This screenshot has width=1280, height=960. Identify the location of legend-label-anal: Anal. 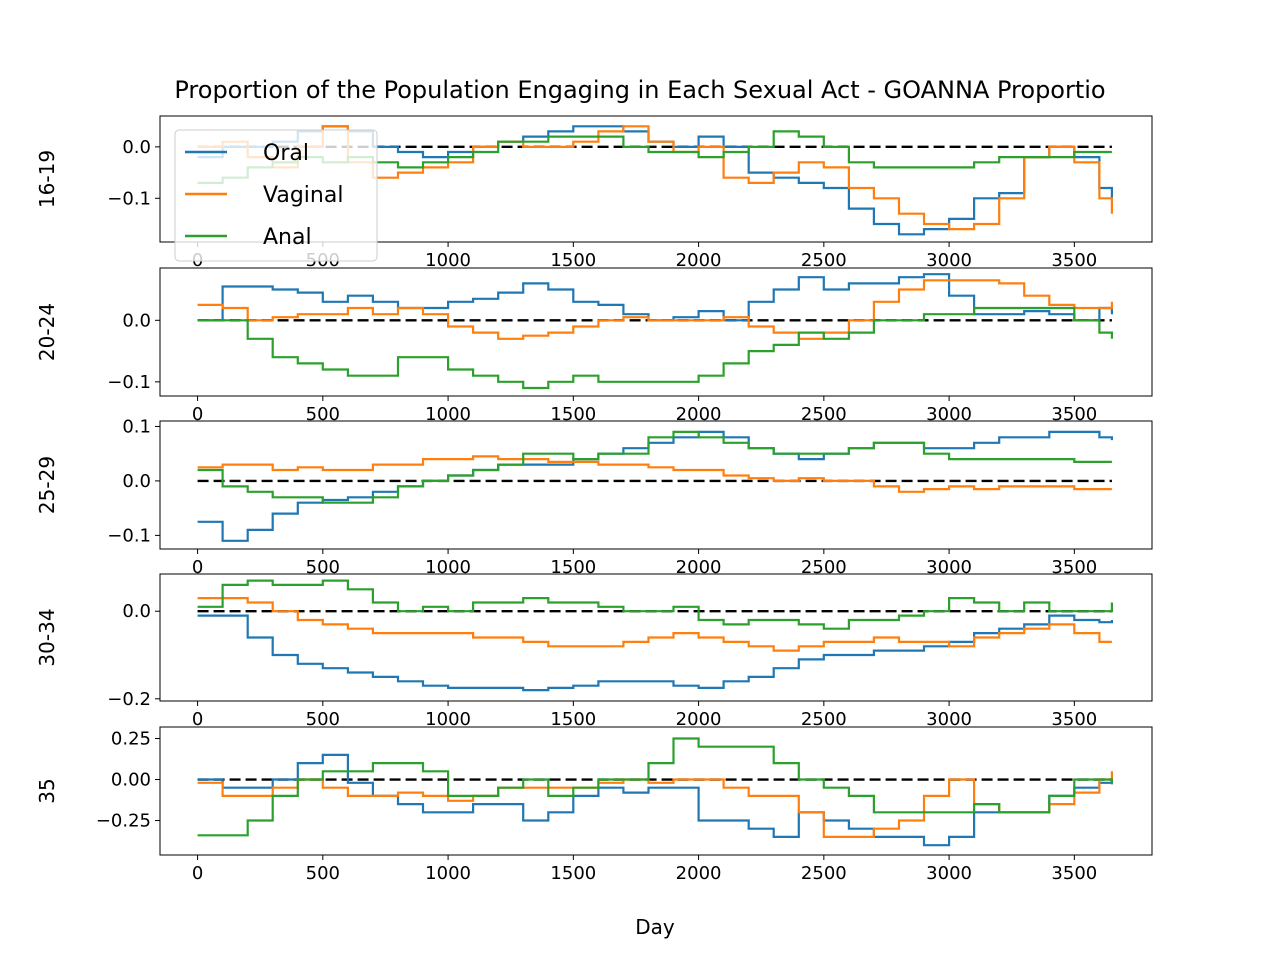
(287, 237).